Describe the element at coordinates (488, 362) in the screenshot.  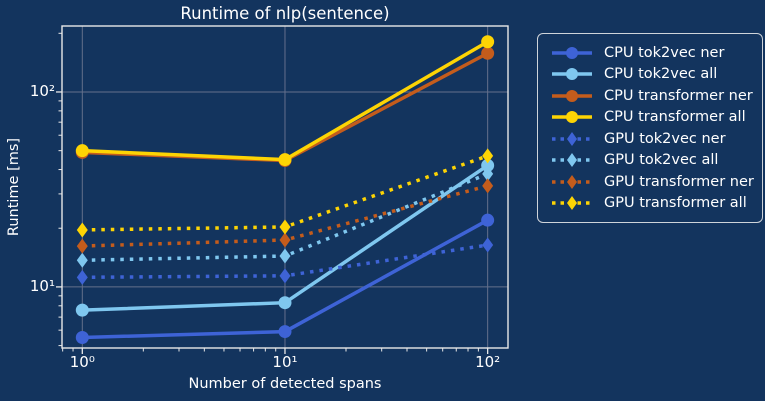
I see `x-tick-label: 10²` at that location.